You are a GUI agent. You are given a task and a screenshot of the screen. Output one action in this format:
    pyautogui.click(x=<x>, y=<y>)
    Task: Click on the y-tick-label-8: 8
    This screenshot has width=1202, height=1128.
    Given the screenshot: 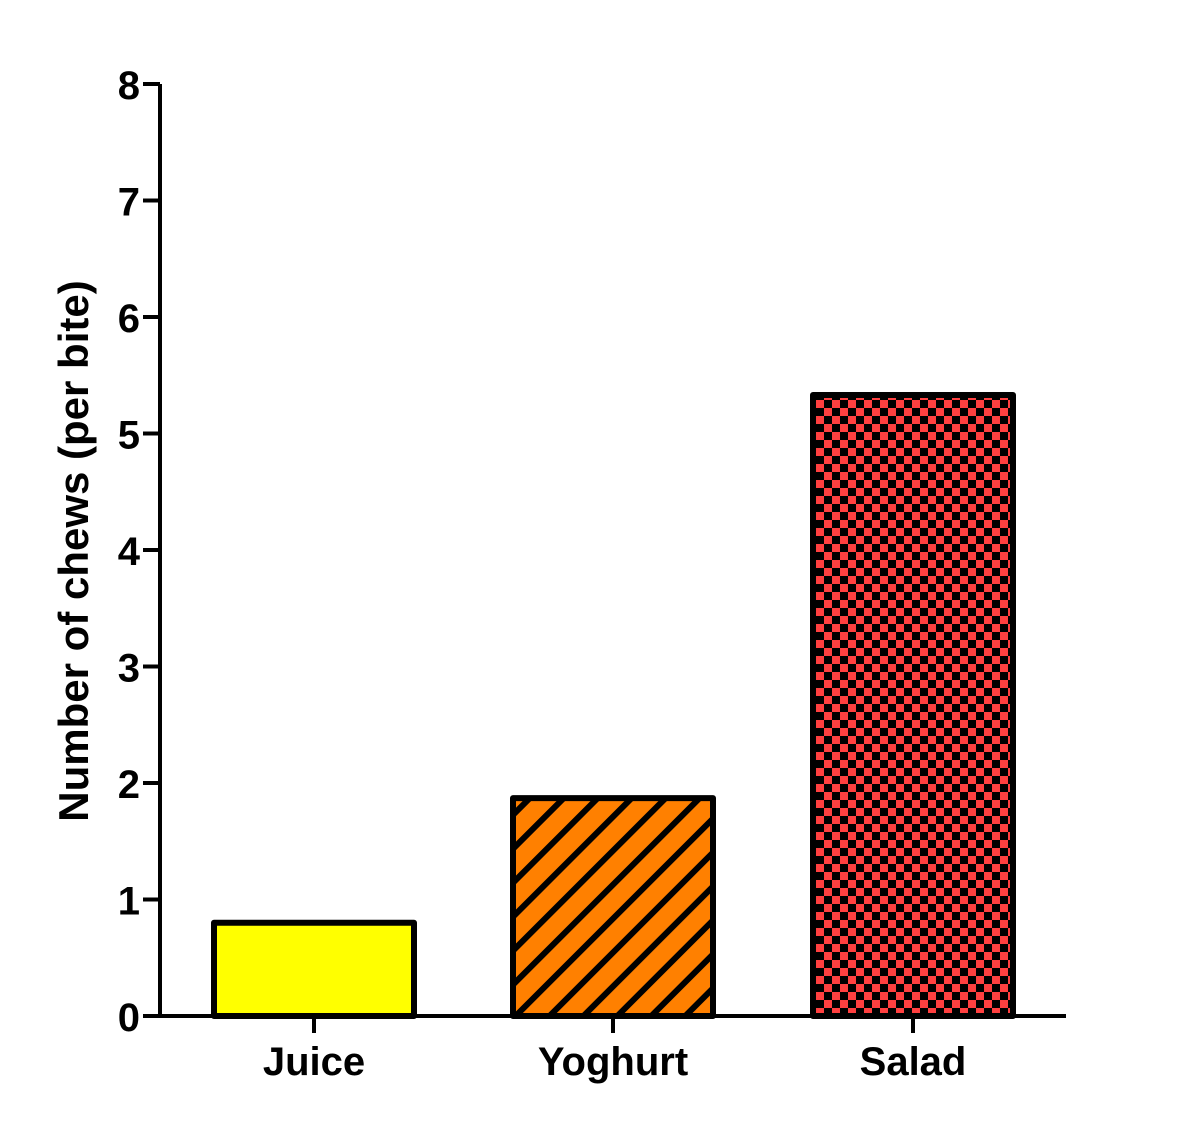 What is the action you would take?
    pyautogui.click(x=129, y=86)
    